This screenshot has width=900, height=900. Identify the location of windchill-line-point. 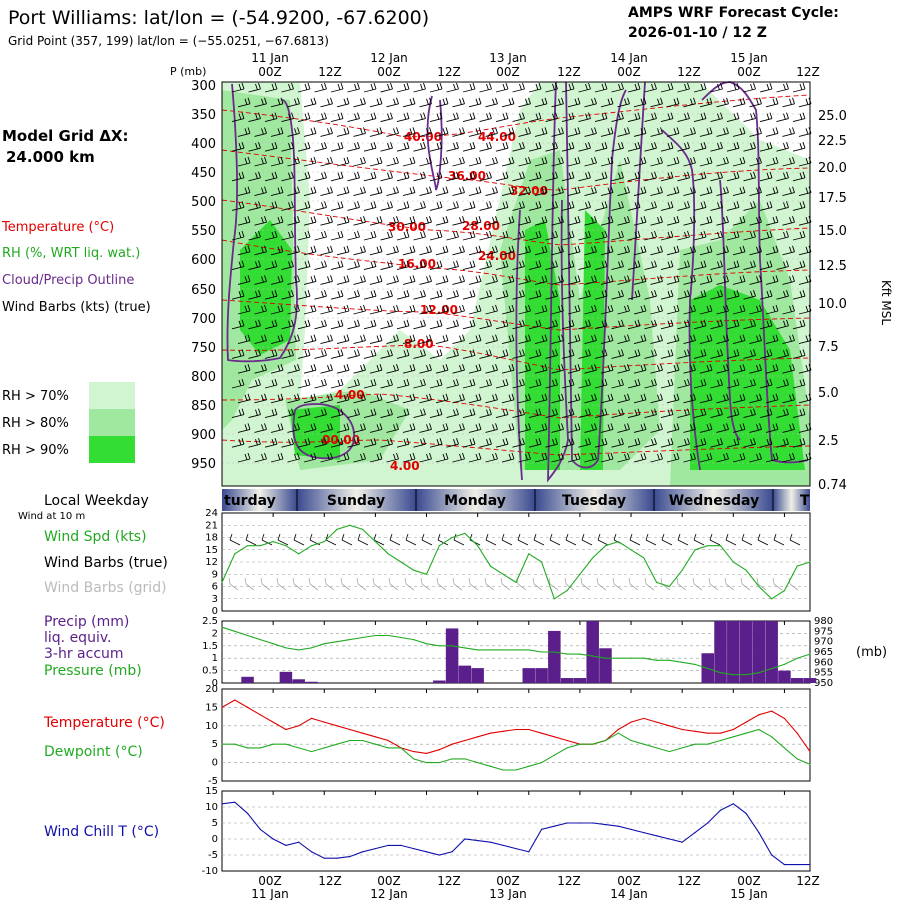
(401, 845).